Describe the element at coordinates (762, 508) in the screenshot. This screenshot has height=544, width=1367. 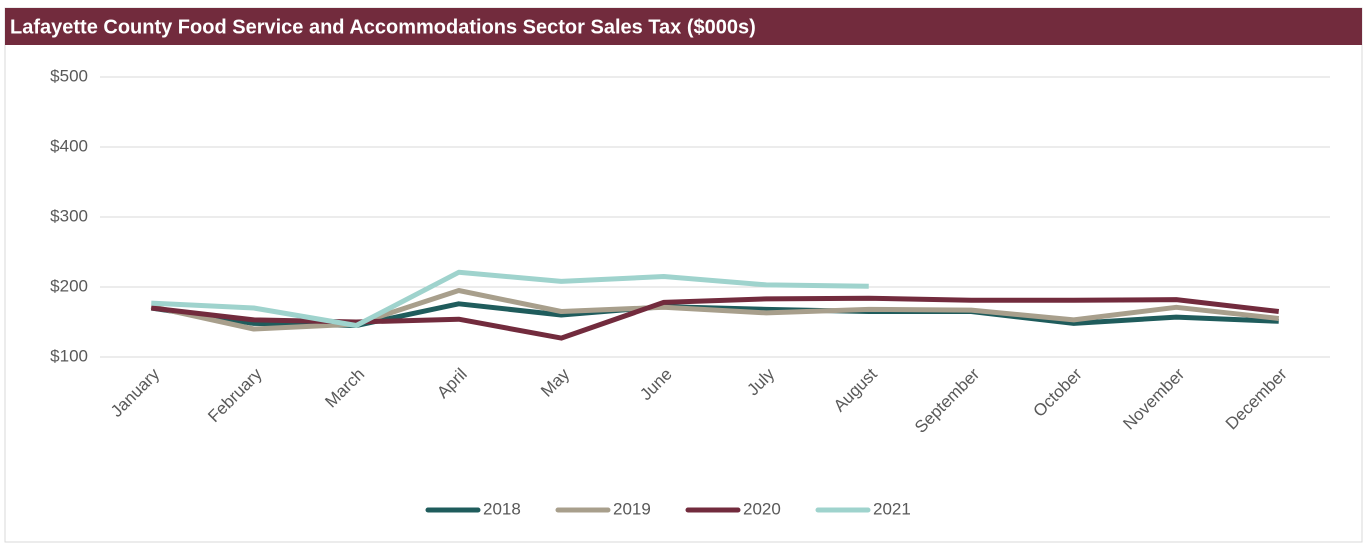
I see `legend-label: 2020` at that location.